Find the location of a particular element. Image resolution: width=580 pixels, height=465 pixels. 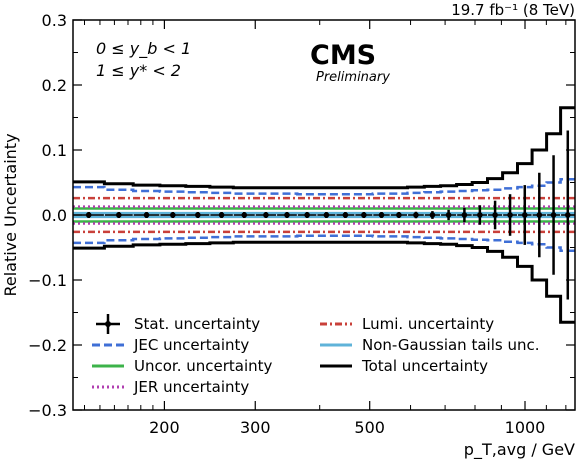

legend-entry-uncor: Uncor. uncertainty is located at coordinates (182, 366).